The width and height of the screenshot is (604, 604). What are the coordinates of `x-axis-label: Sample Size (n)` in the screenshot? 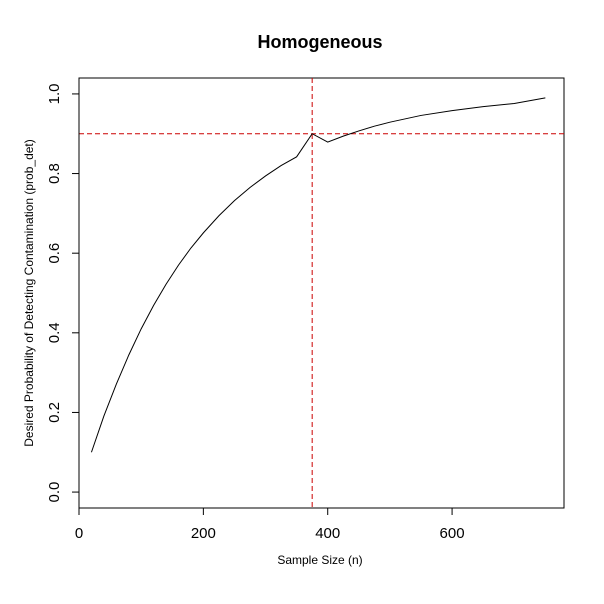 It's located at (319, 560).